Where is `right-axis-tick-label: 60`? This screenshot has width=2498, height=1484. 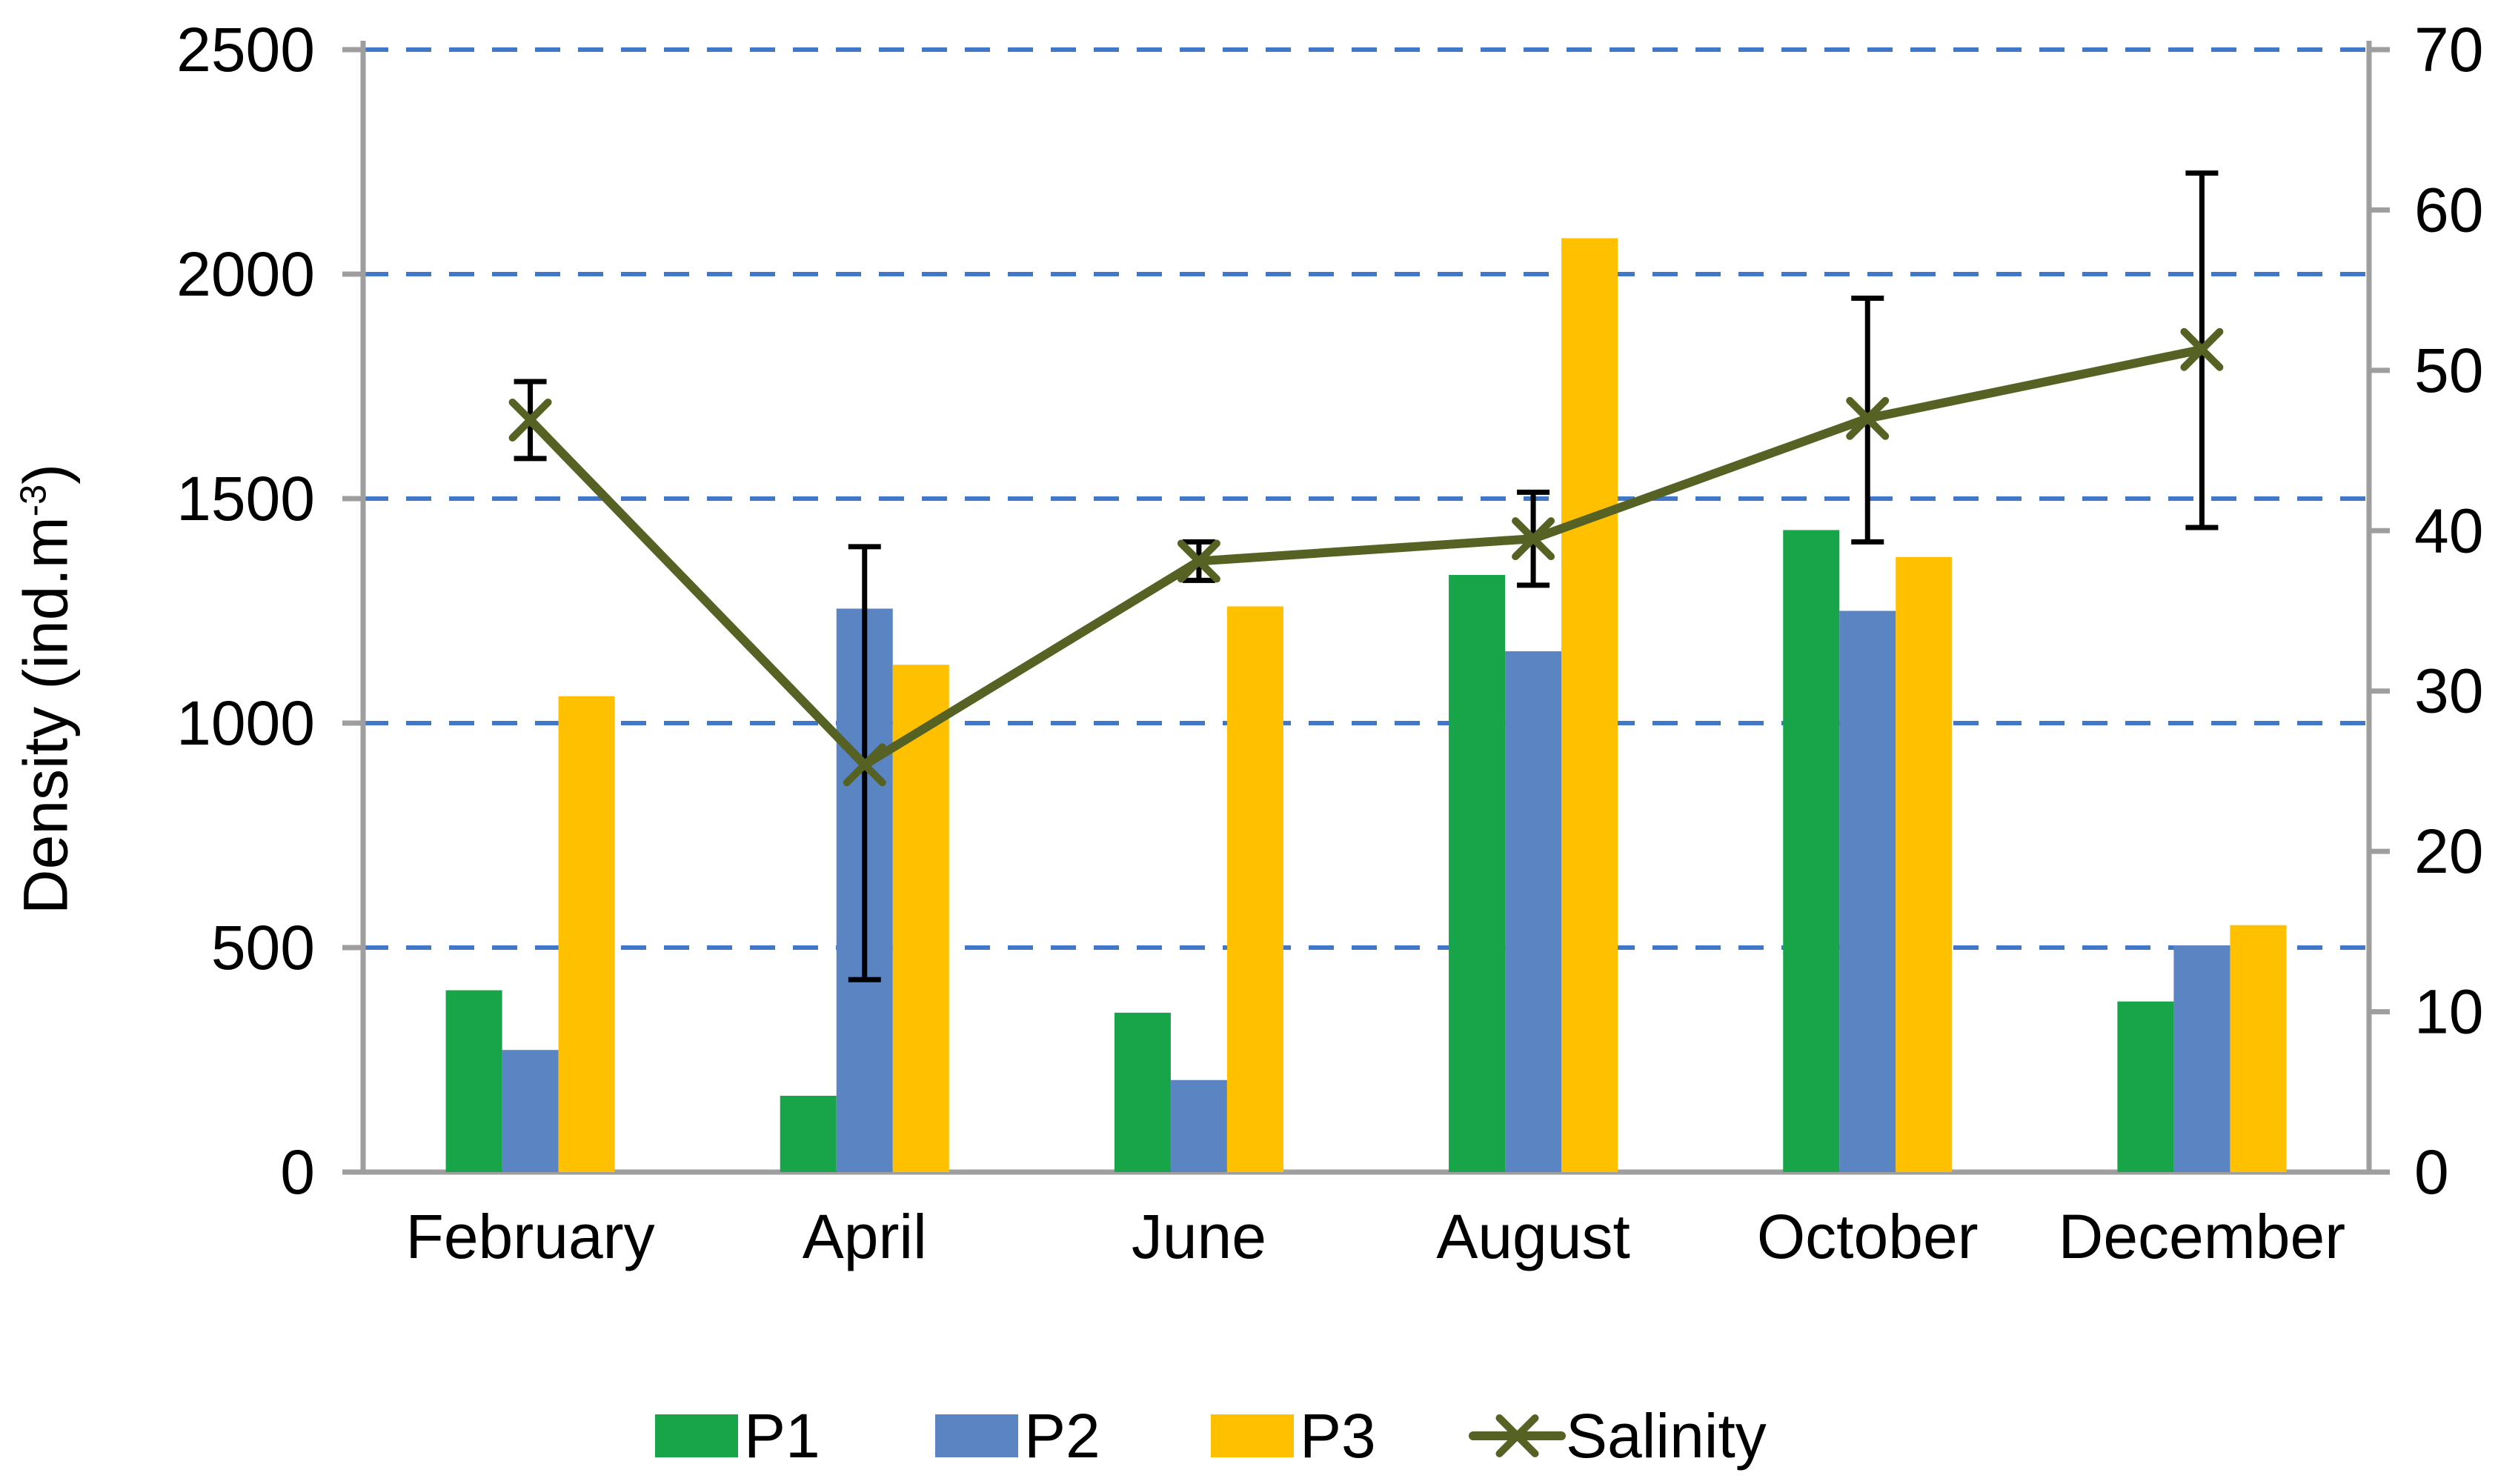 right-axis-tick-label: 60 is located at coordinates (2448, 209).